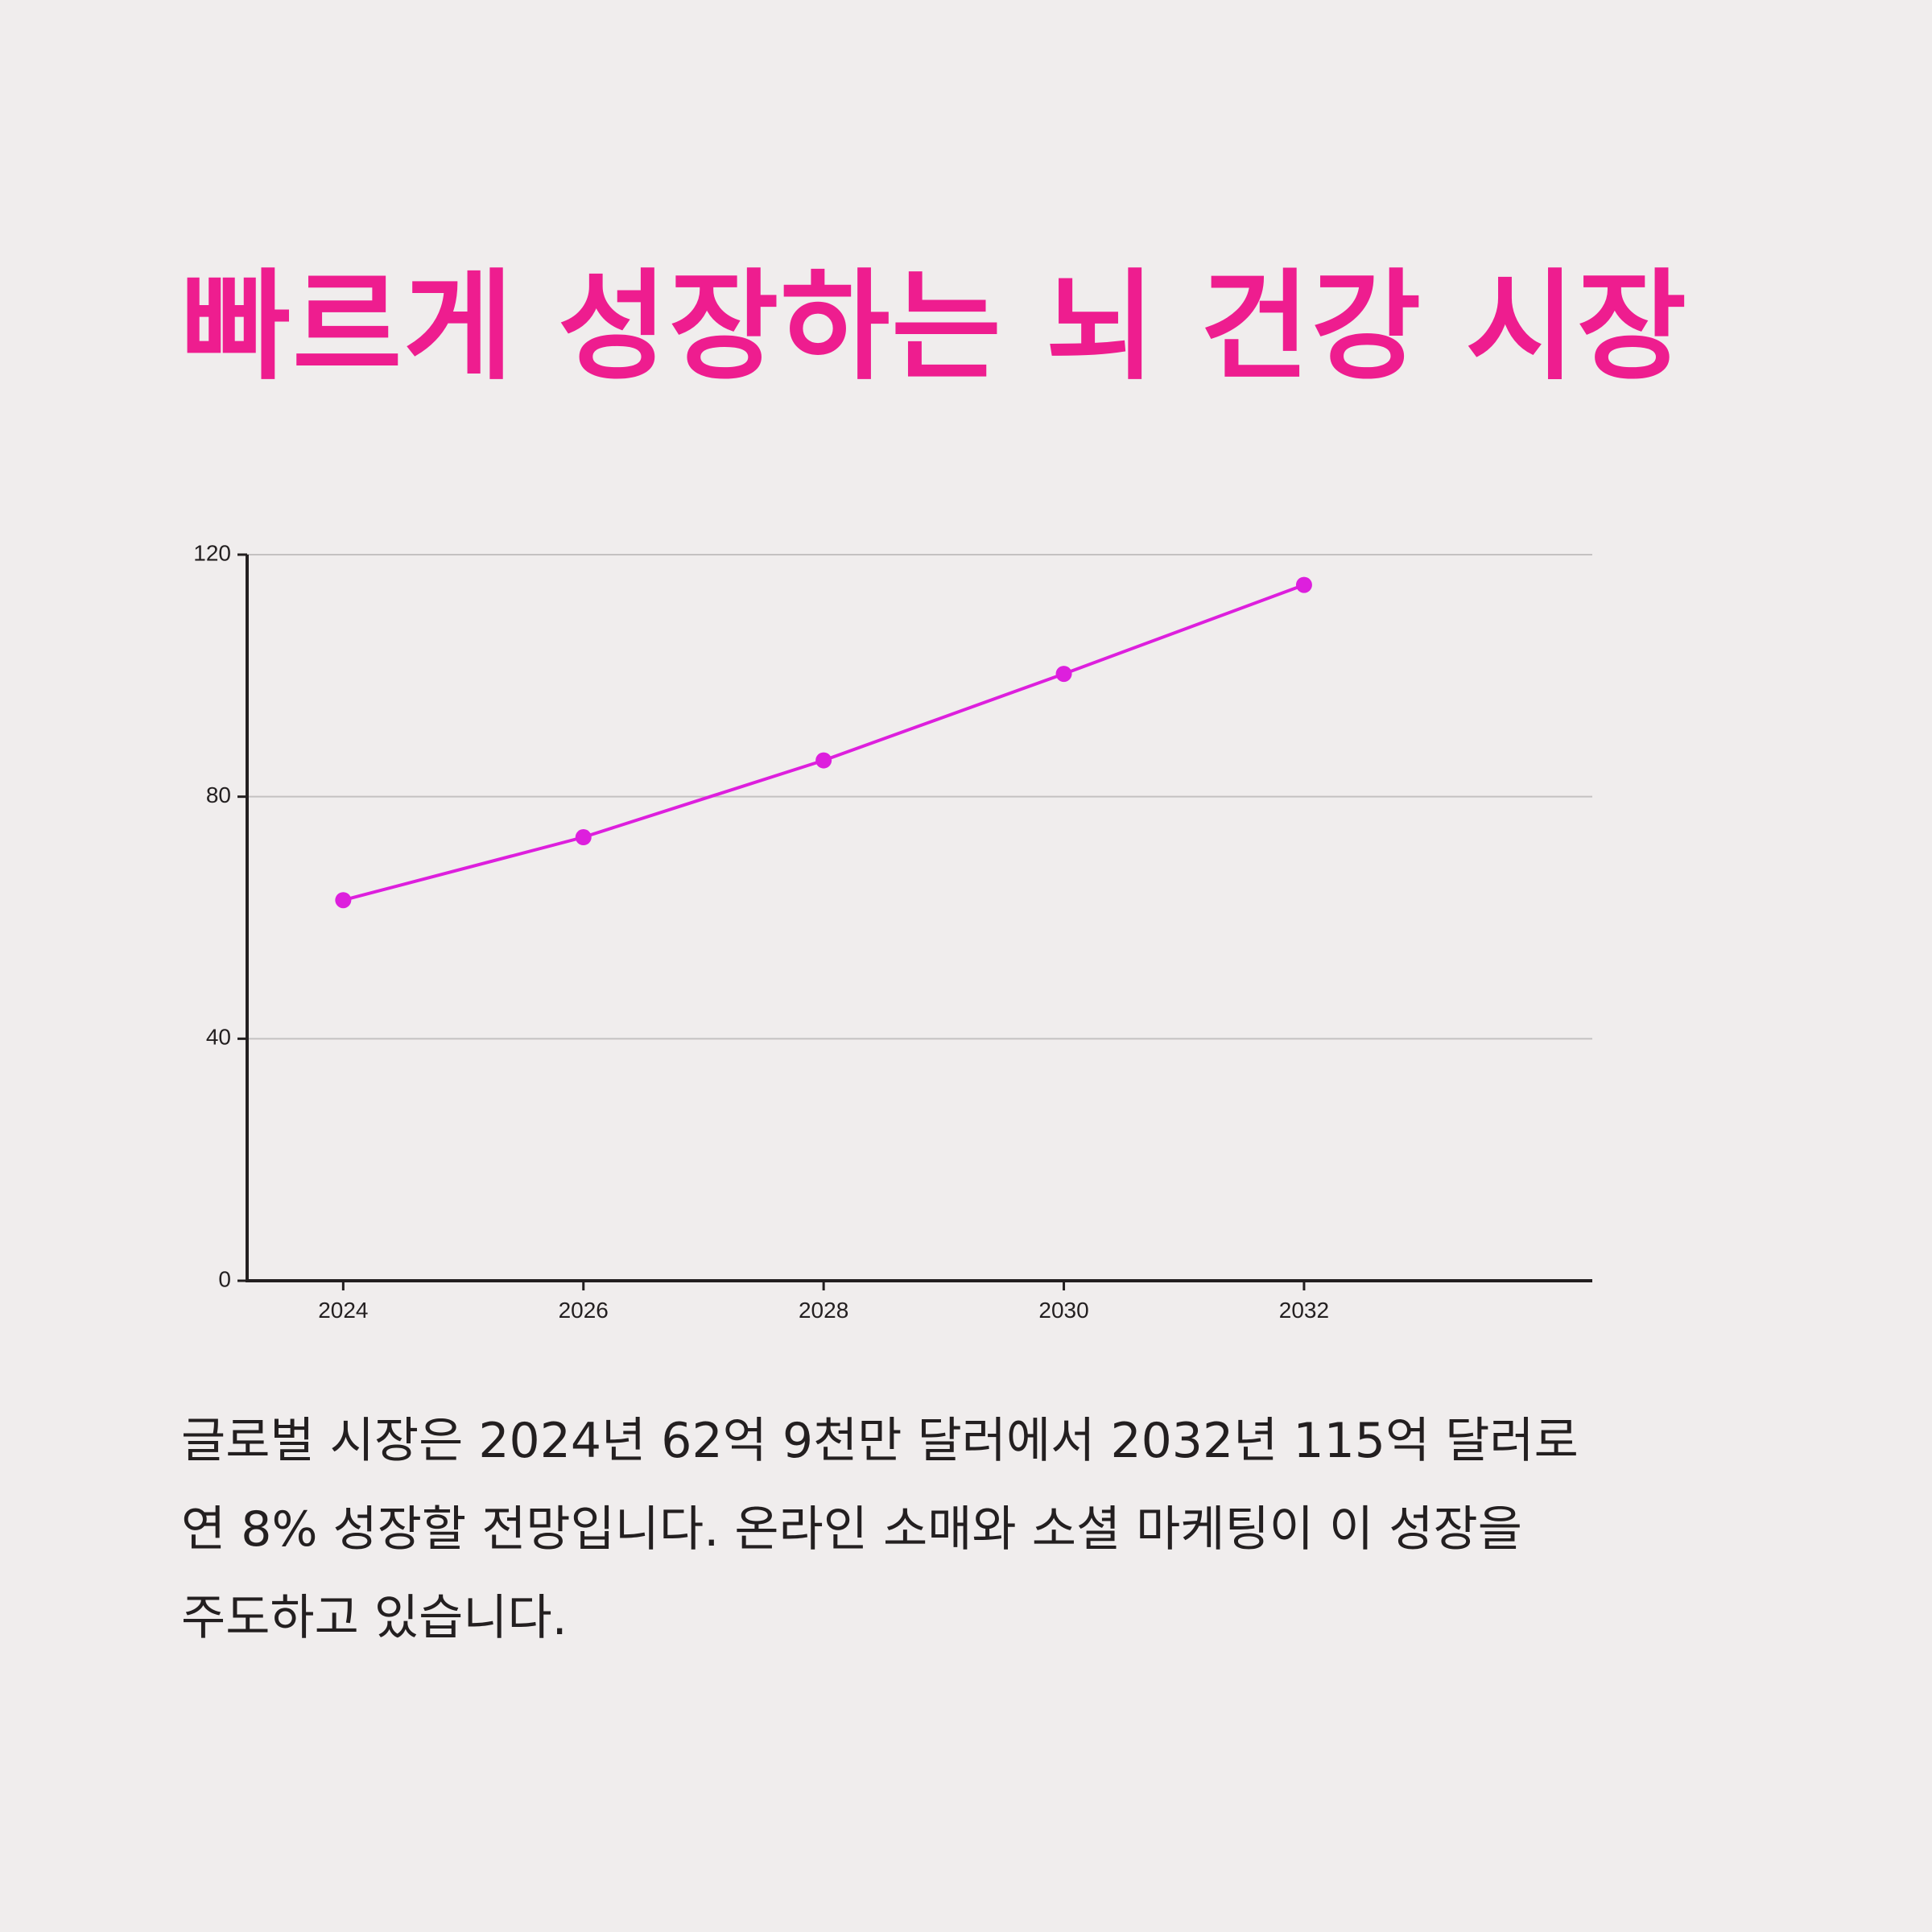 Image resolution: width=1932 pixels, height=1932 pixels. Describe the element at coordinates (823, 1310) in the screenshot. I see `x-tick-label: 2028` at that location.